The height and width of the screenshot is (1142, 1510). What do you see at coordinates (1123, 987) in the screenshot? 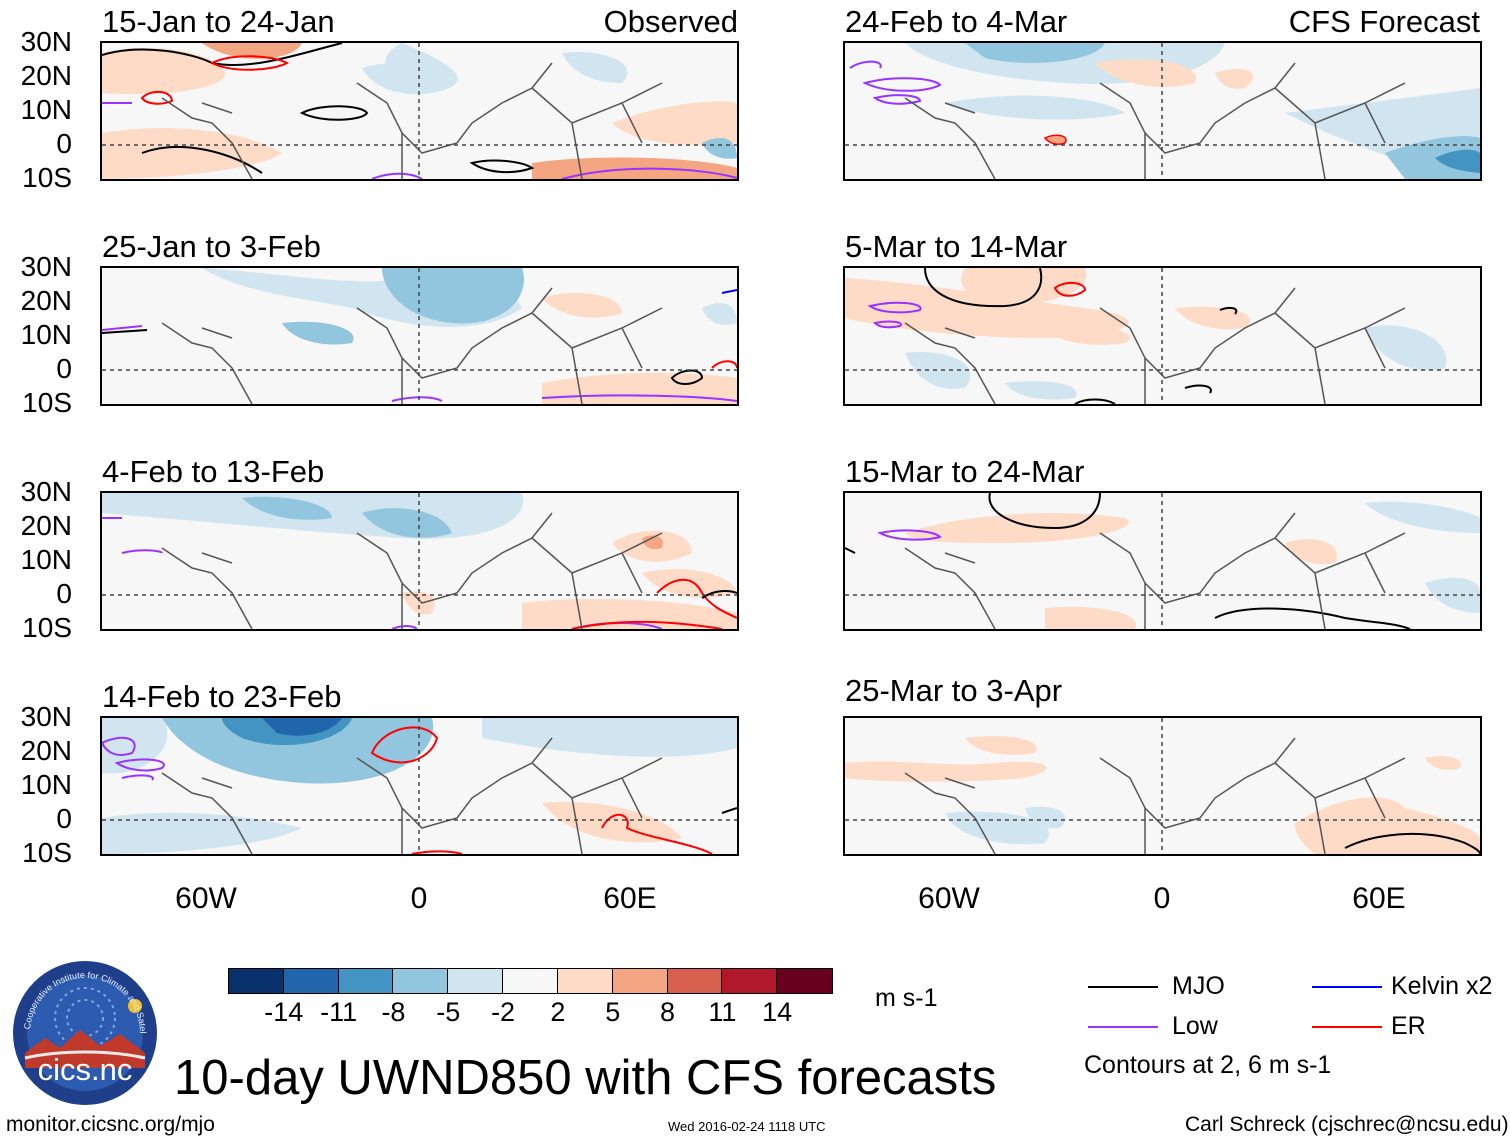
I see `legend-swatch-mjo` at bounding box center [1123, 987].